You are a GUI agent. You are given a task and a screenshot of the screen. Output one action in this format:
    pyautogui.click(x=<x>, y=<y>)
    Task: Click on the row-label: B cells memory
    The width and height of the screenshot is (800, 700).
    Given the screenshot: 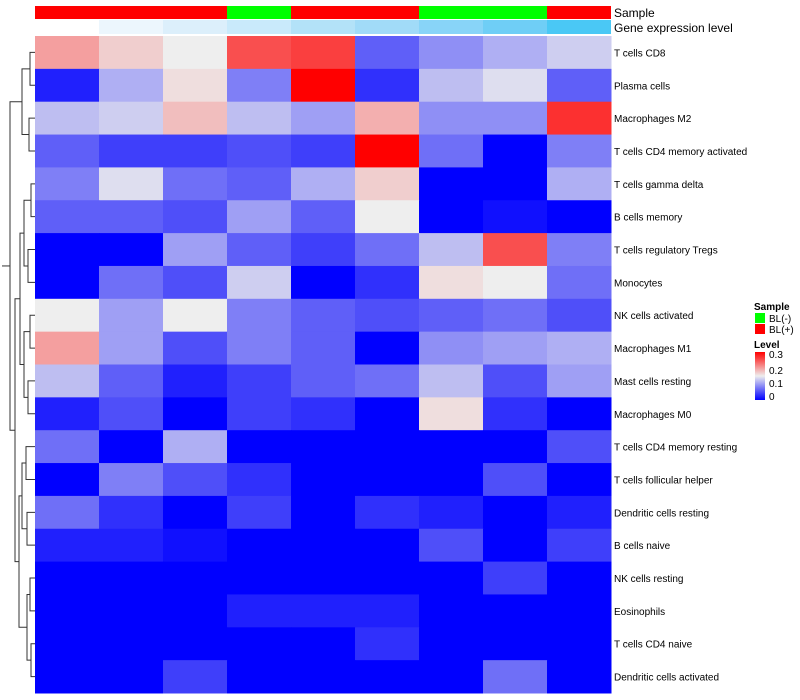 What is the action you would take?
    pyautogui.click(x=648, y=218)
    